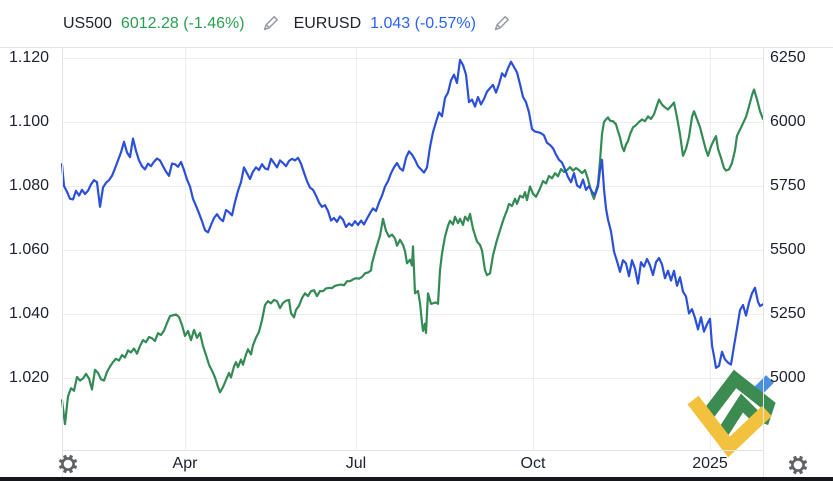 Image resolution: width=833 pixels, height=481 pixels. Describe the element at coordinates (710, 463) in the screenshot. I see `time-axis-label: 2025` at that location.